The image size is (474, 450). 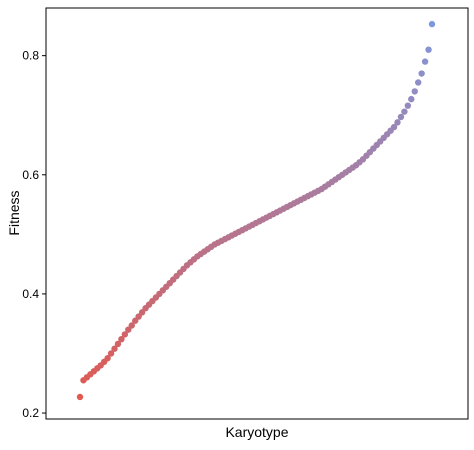 I want to click on y-tick-label: 0.6, so click(x=30, y=175).